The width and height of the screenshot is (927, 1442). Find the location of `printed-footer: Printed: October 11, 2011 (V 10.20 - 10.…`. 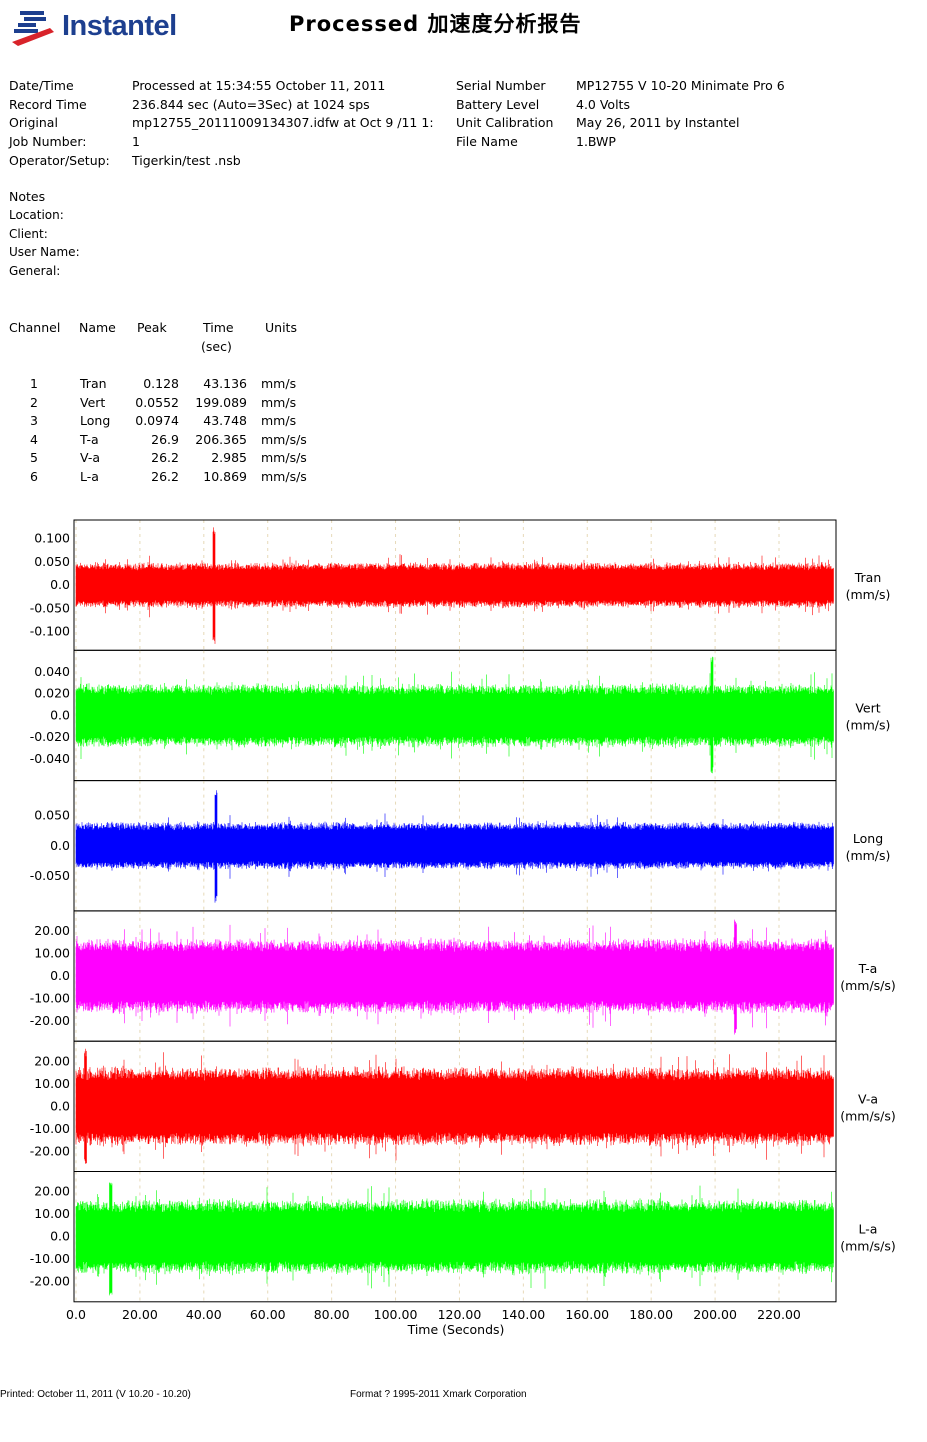

printed-footer: Printed: October 11, 2011 (V 10.20 - 10.… is located at coordinates (95, 1394).